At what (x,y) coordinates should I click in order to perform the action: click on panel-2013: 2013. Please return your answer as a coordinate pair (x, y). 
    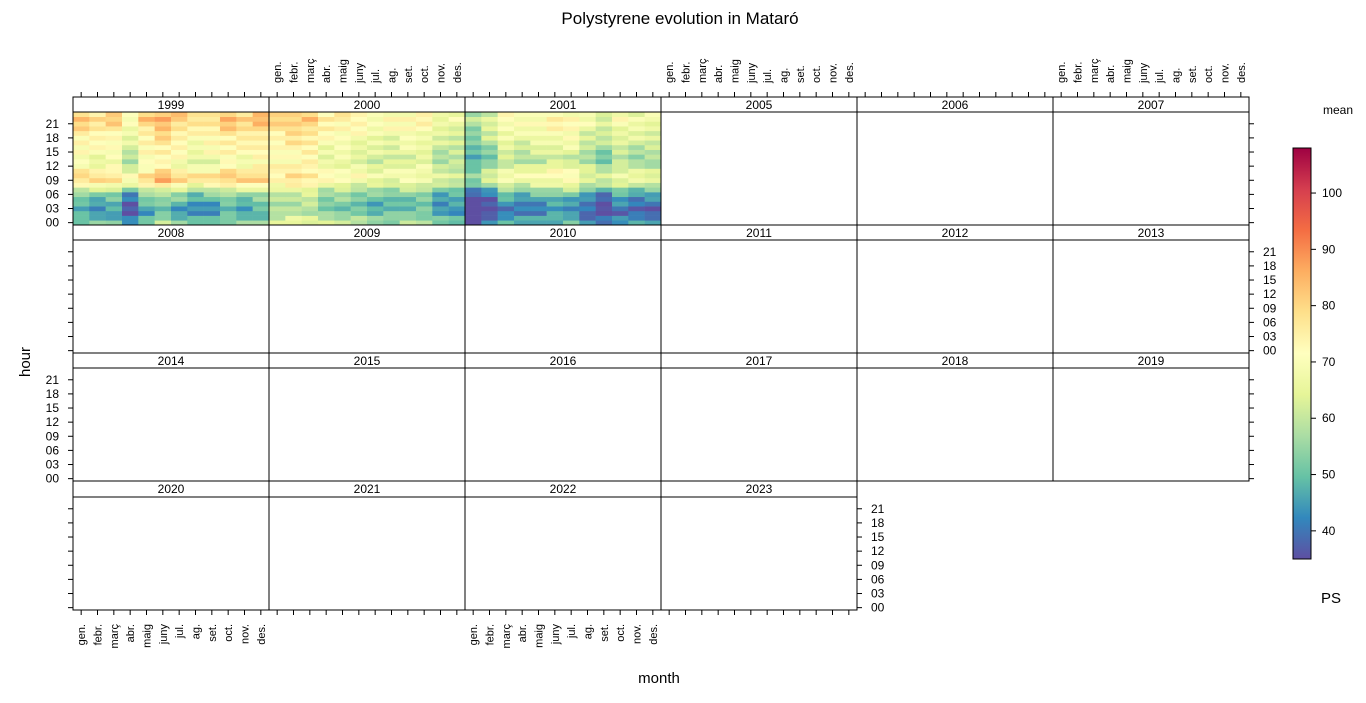
    Looking at the image, I should click on (1151, 289).